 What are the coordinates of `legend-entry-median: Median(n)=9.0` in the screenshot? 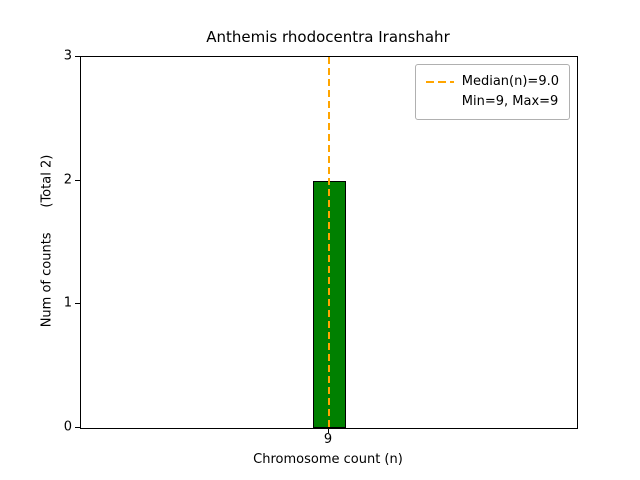 It's located at (492, 82).